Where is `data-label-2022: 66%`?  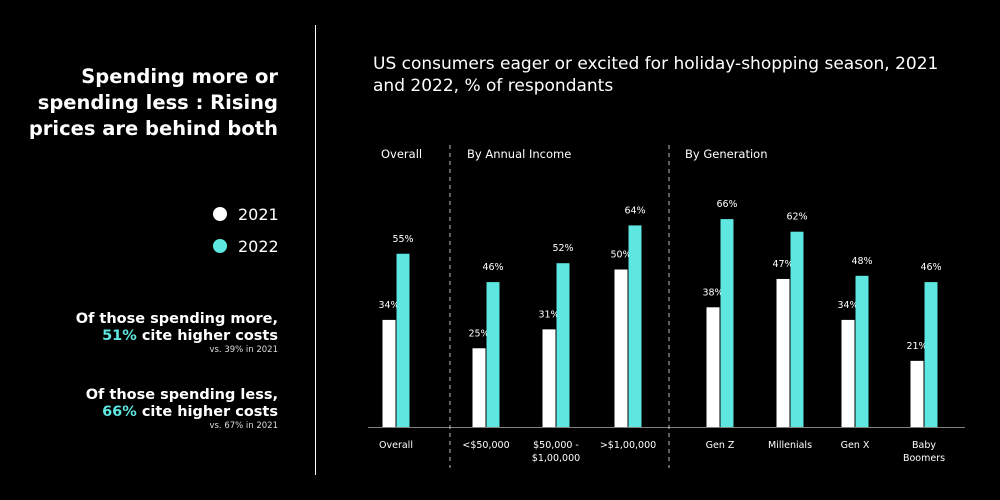 data-label-2022: 66% is located at coordinates (726, 204).